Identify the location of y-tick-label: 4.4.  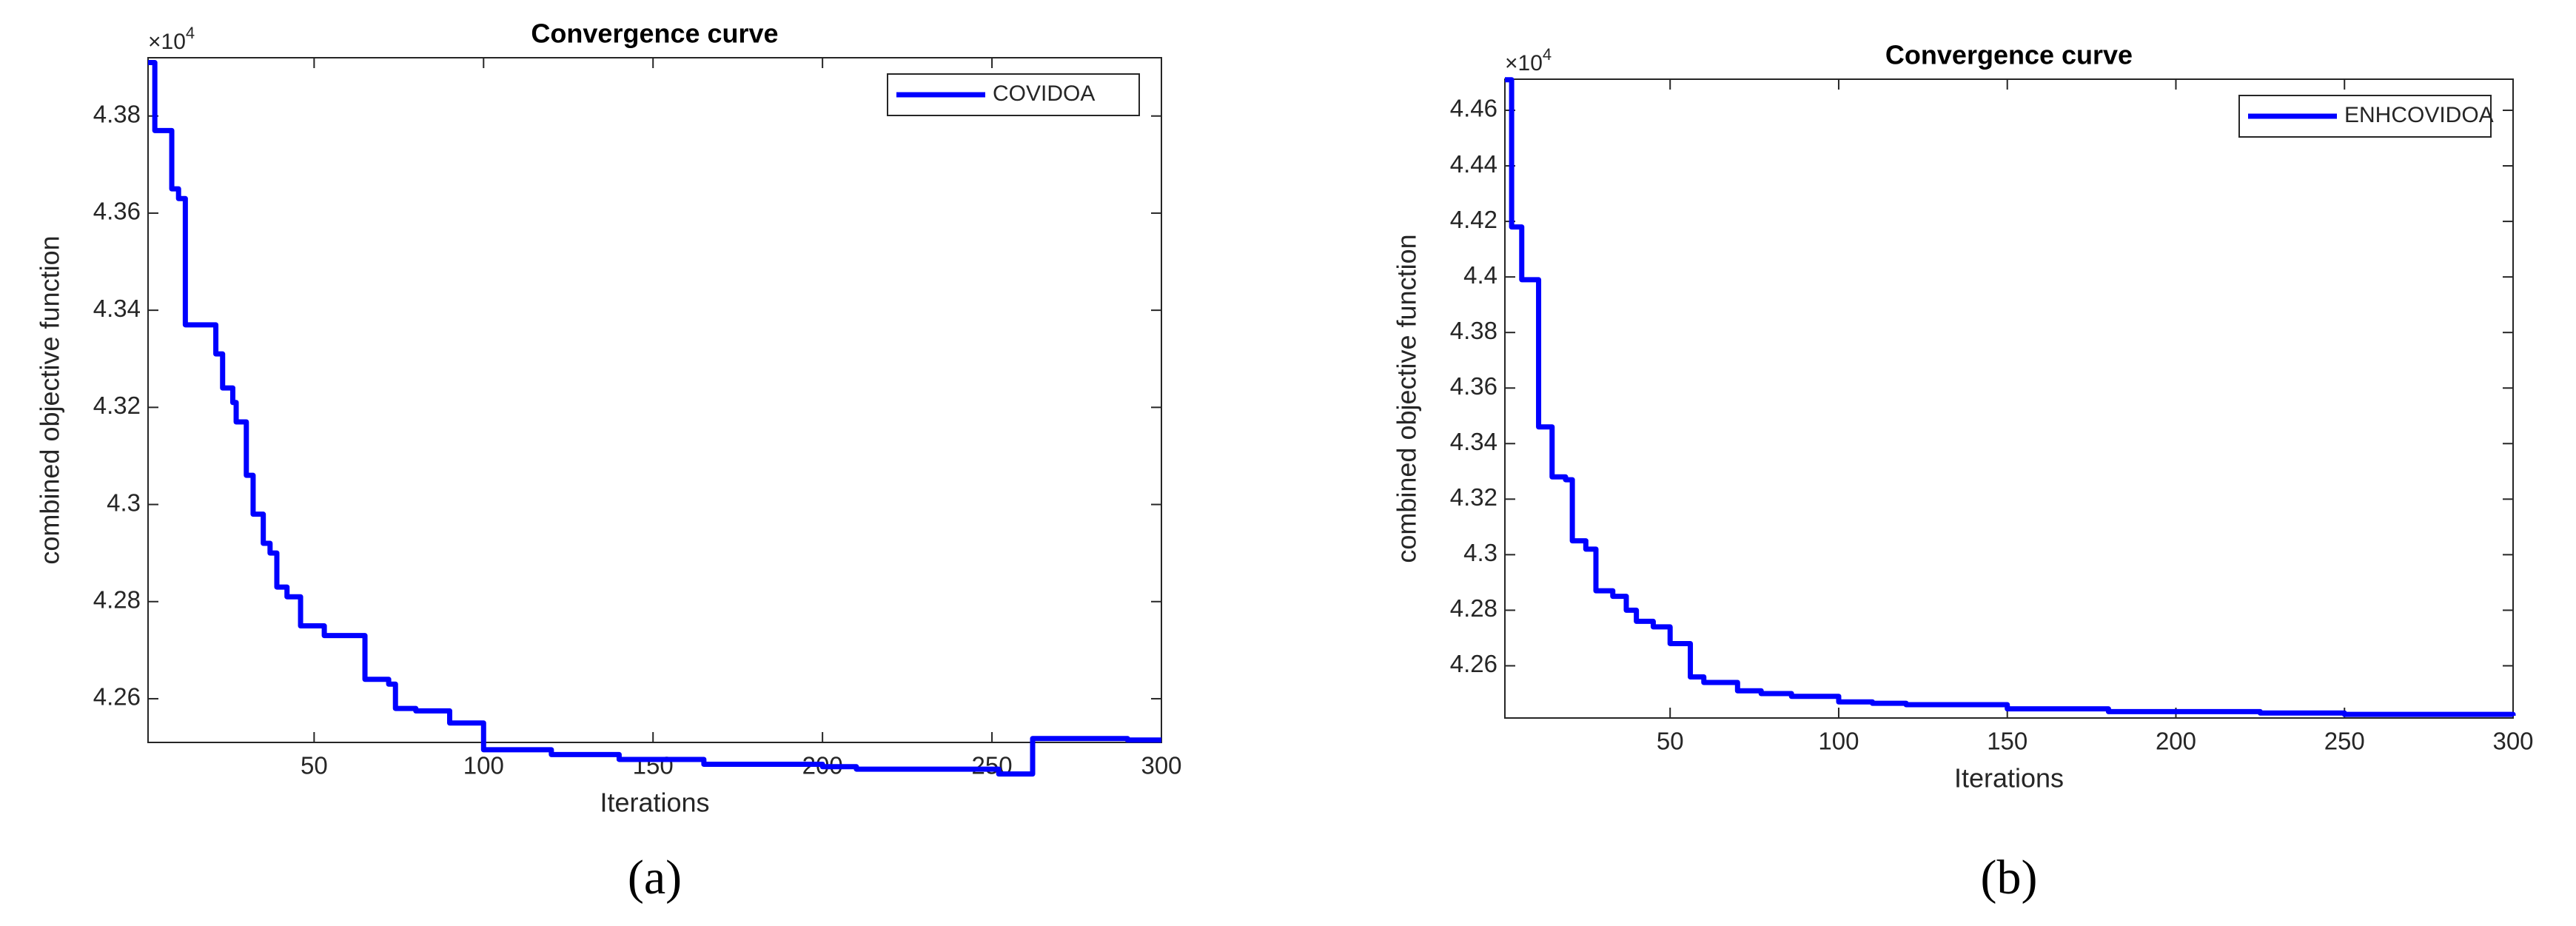
(1480, 275).